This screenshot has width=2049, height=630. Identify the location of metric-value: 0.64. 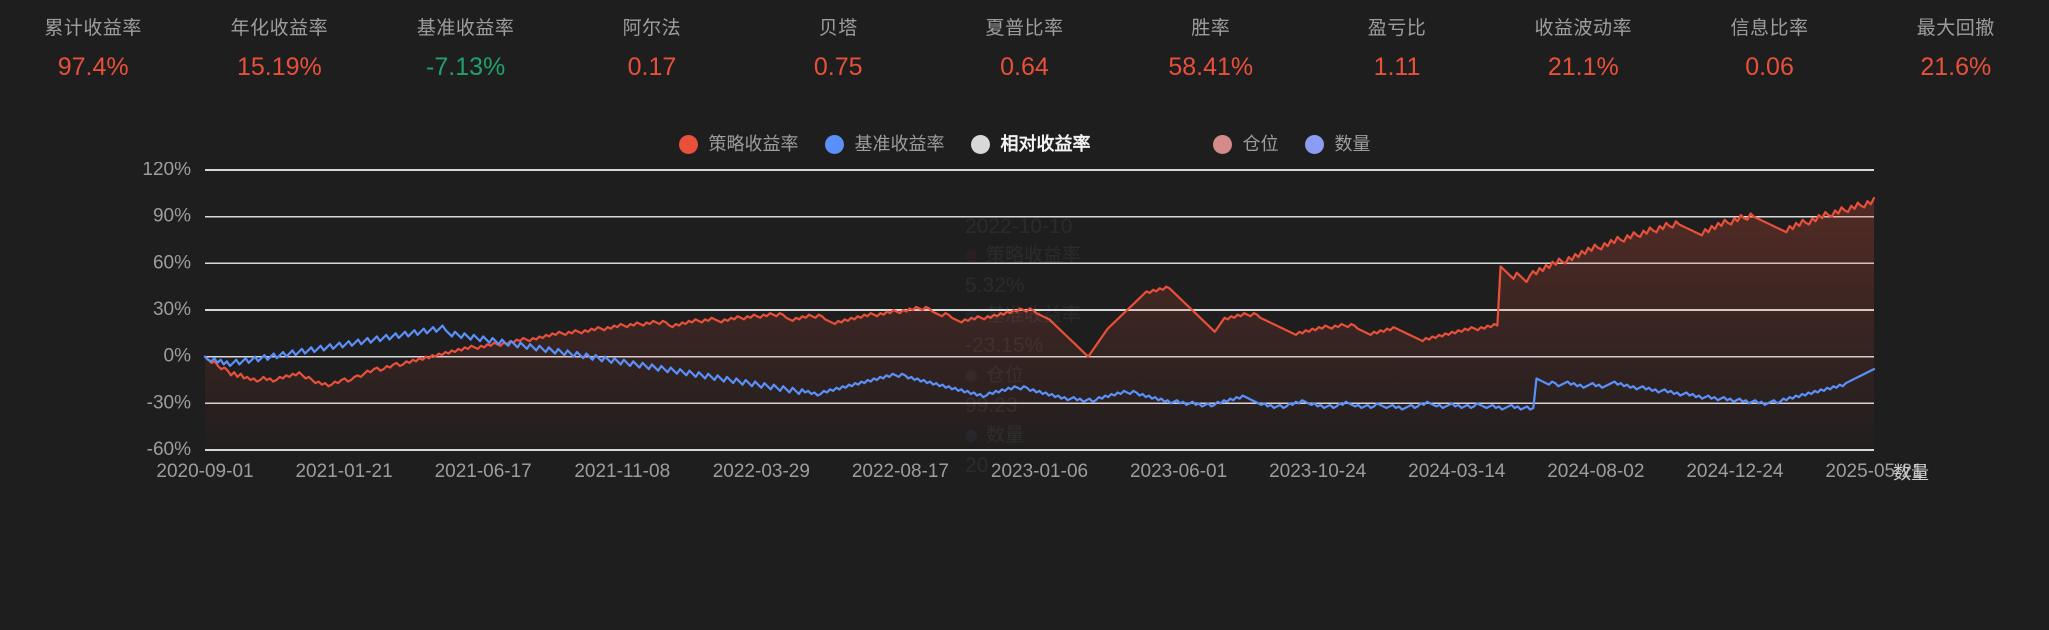
(1024, 67).